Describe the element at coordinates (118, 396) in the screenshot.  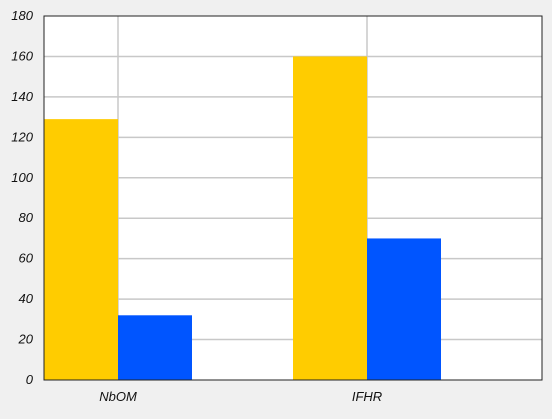
I see `x-tick-label: NbOM` at that location.